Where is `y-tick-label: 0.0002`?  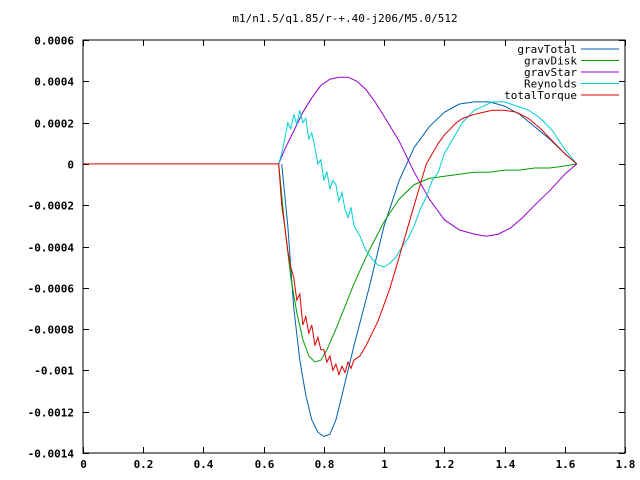
y-tick-label: 0.0002 is located at coordinates (54, 124).